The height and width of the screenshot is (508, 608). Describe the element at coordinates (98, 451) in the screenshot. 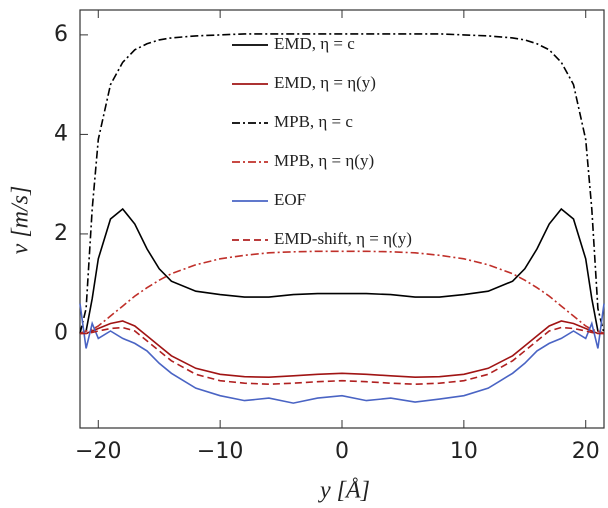

I see `x-tick-label: −20` at that location.